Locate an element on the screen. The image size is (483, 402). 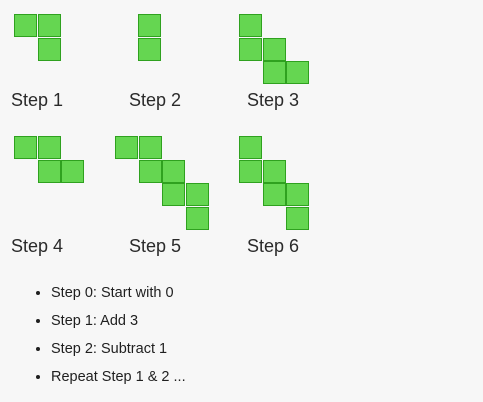
rule-item: Step 0: Start with 0 is located at coordinates (118, 294).